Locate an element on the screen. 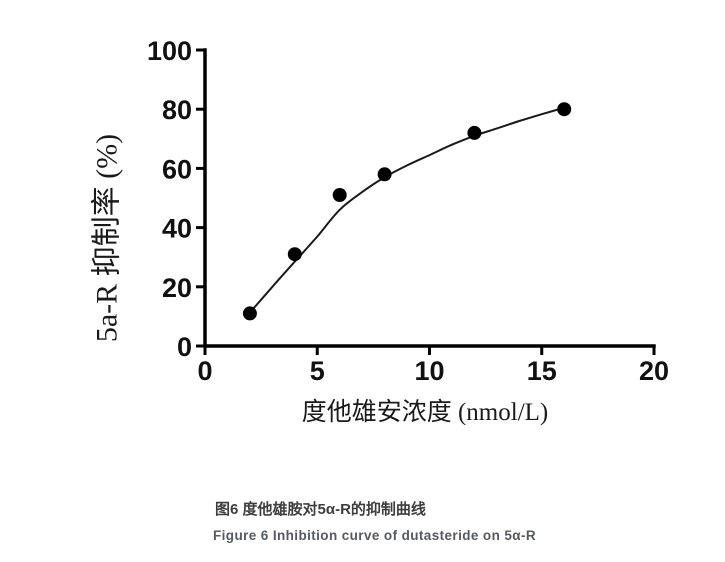 The image size is (725, 562). x-tick-label: 0 is located at coordinates (204, 371).